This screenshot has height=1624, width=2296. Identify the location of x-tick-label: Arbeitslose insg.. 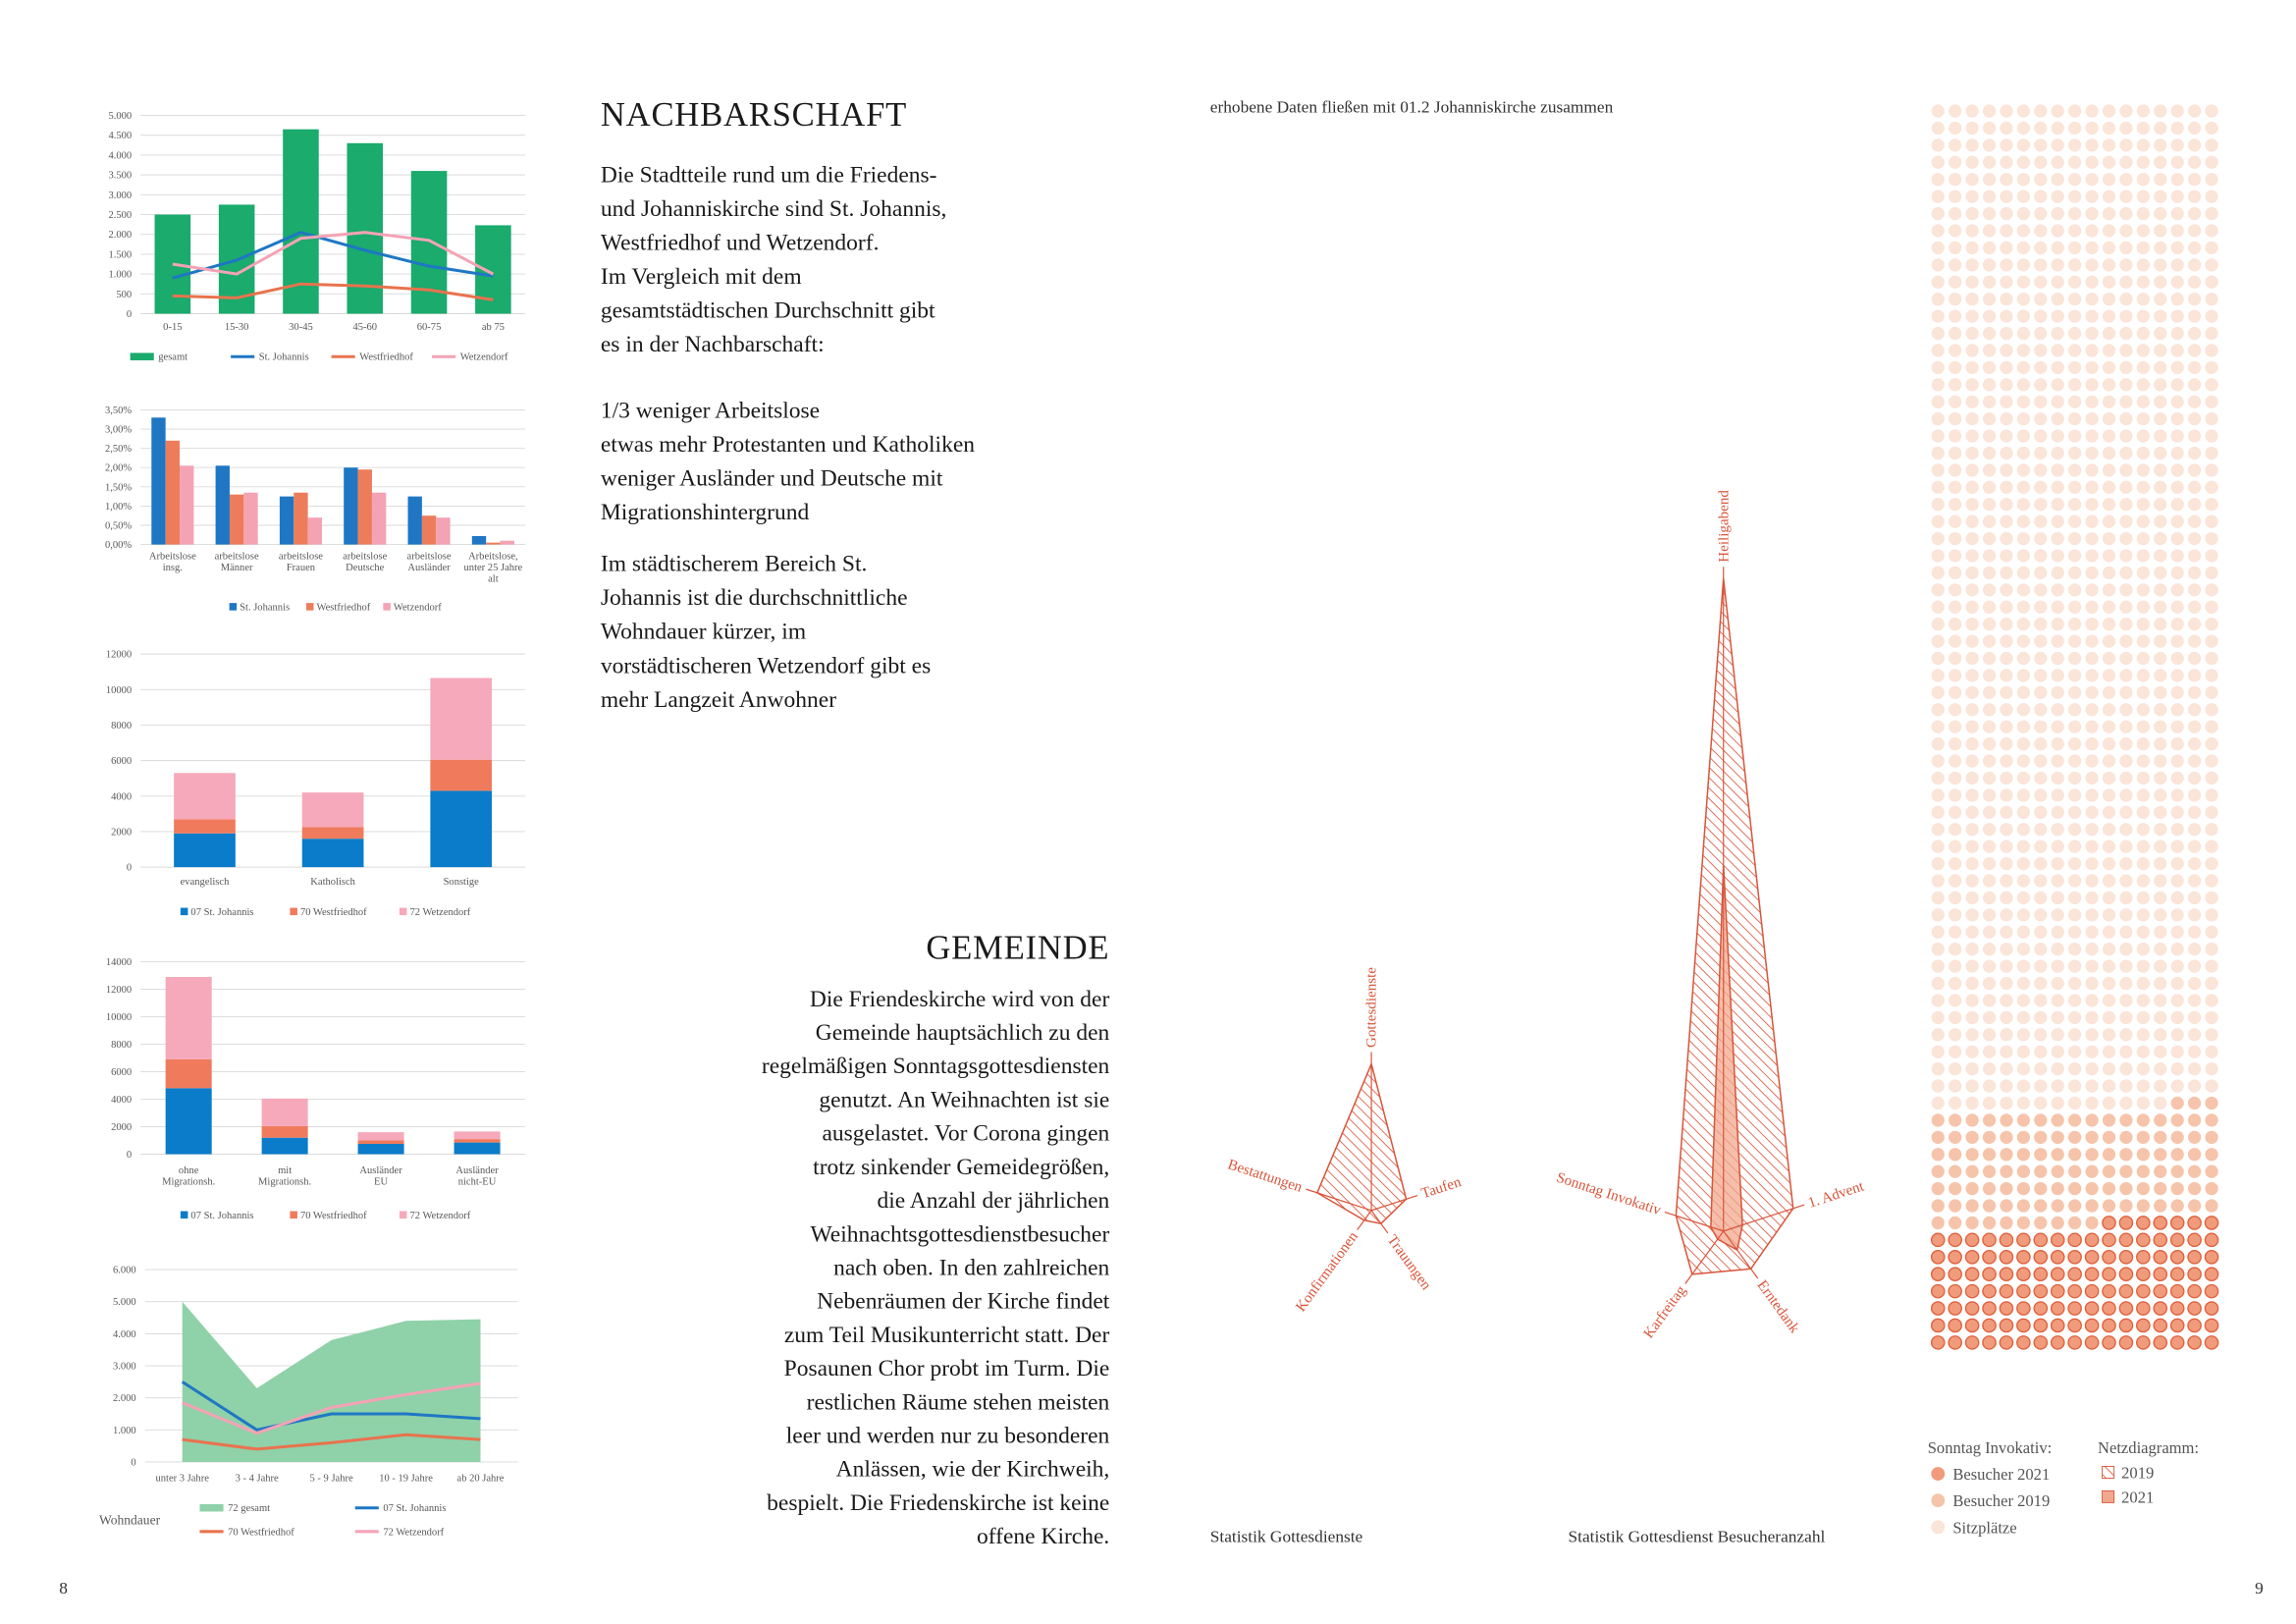
(172, 562).